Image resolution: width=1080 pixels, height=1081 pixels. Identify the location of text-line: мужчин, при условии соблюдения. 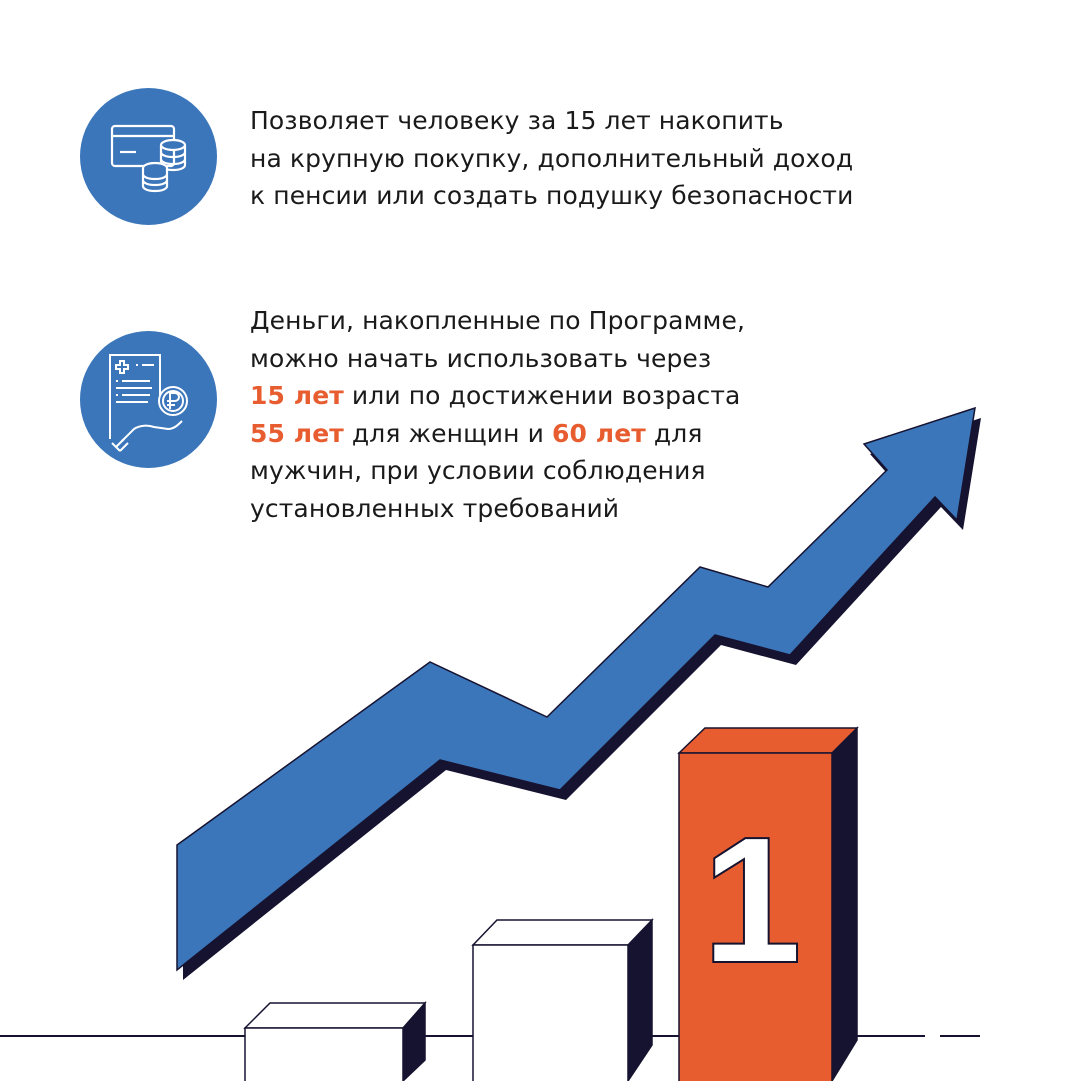
(478, 470).